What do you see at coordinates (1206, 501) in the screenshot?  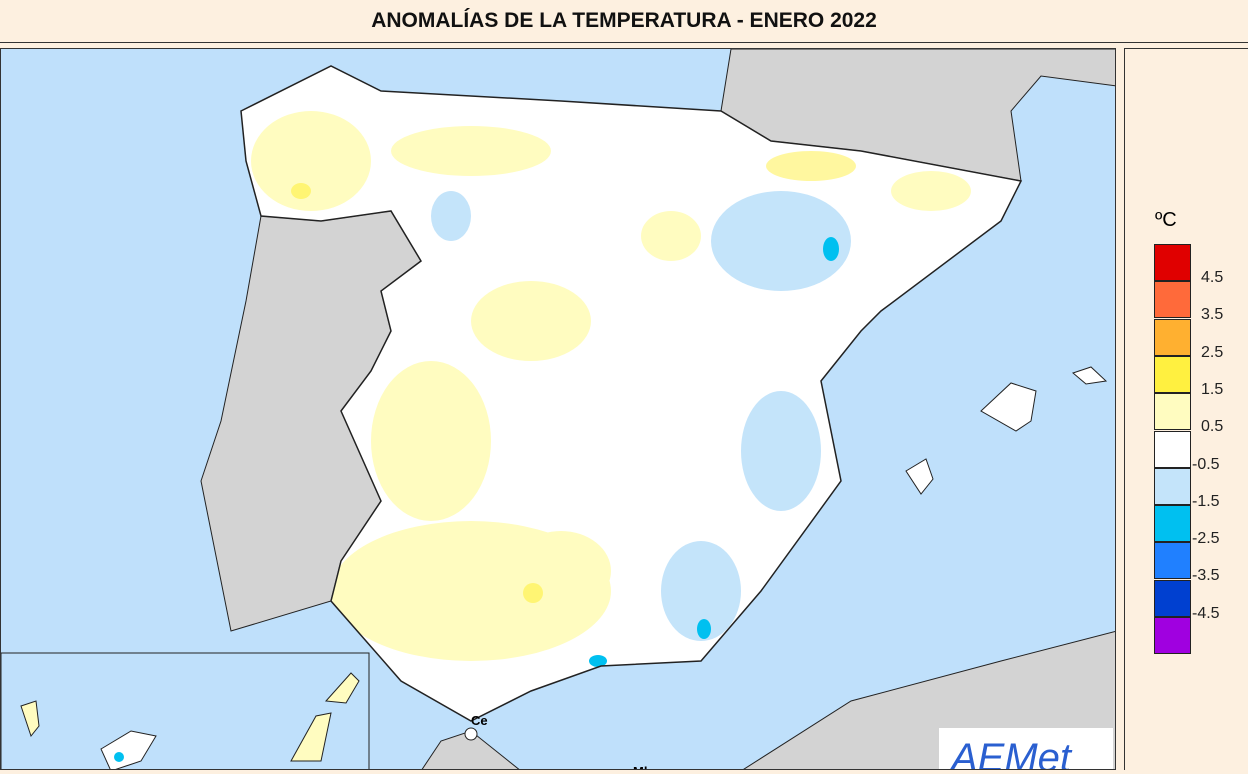 I see `legend-label: -1.5` at bounding box center [1206, 501].